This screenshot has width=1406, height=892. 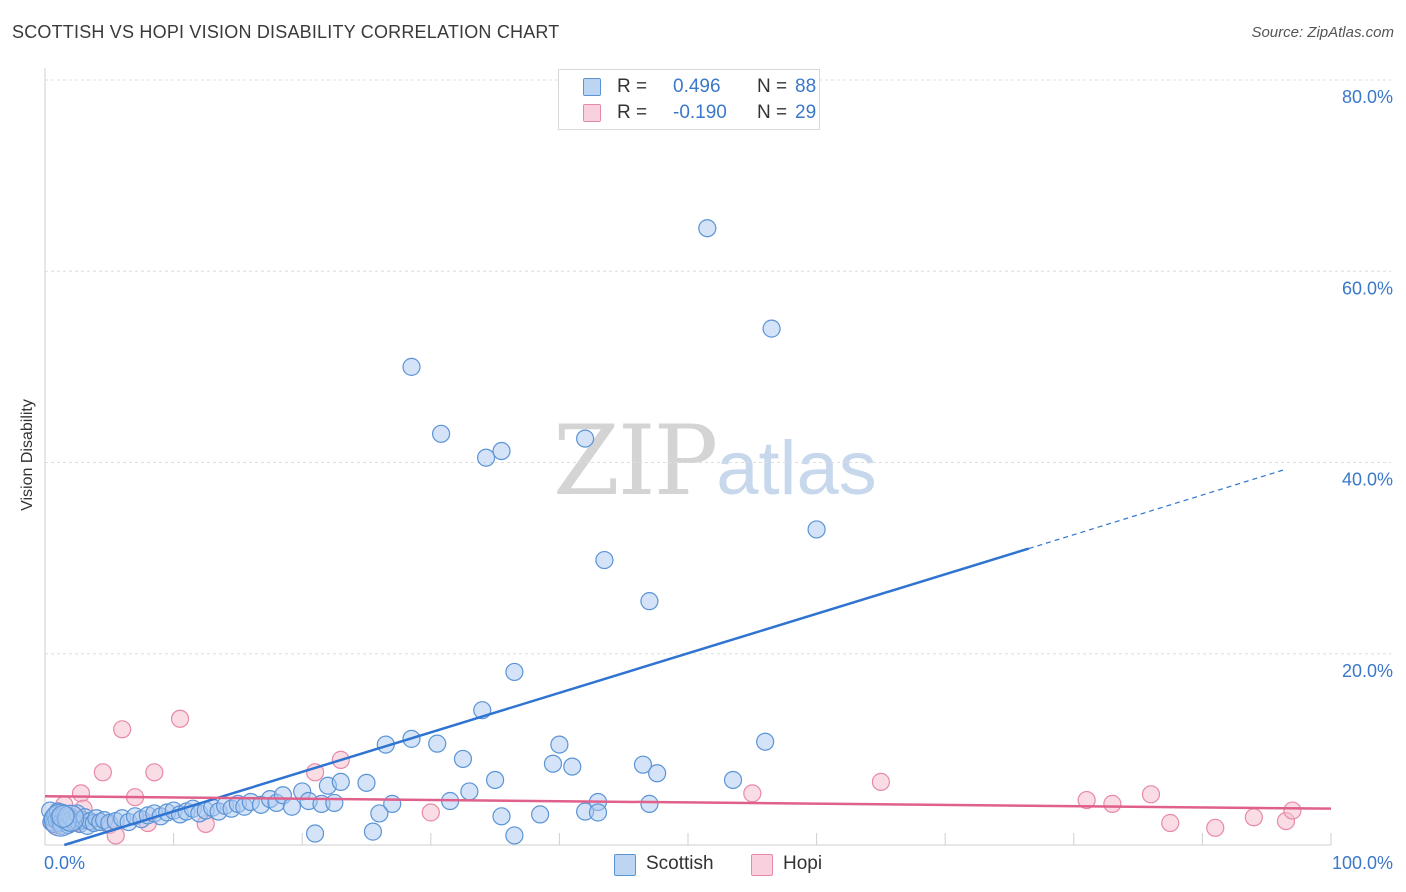 What do you see at coordinates (625, 865) in the screenshot?
I see `scottish-legend-swatch` at bounding box center [625, 865].